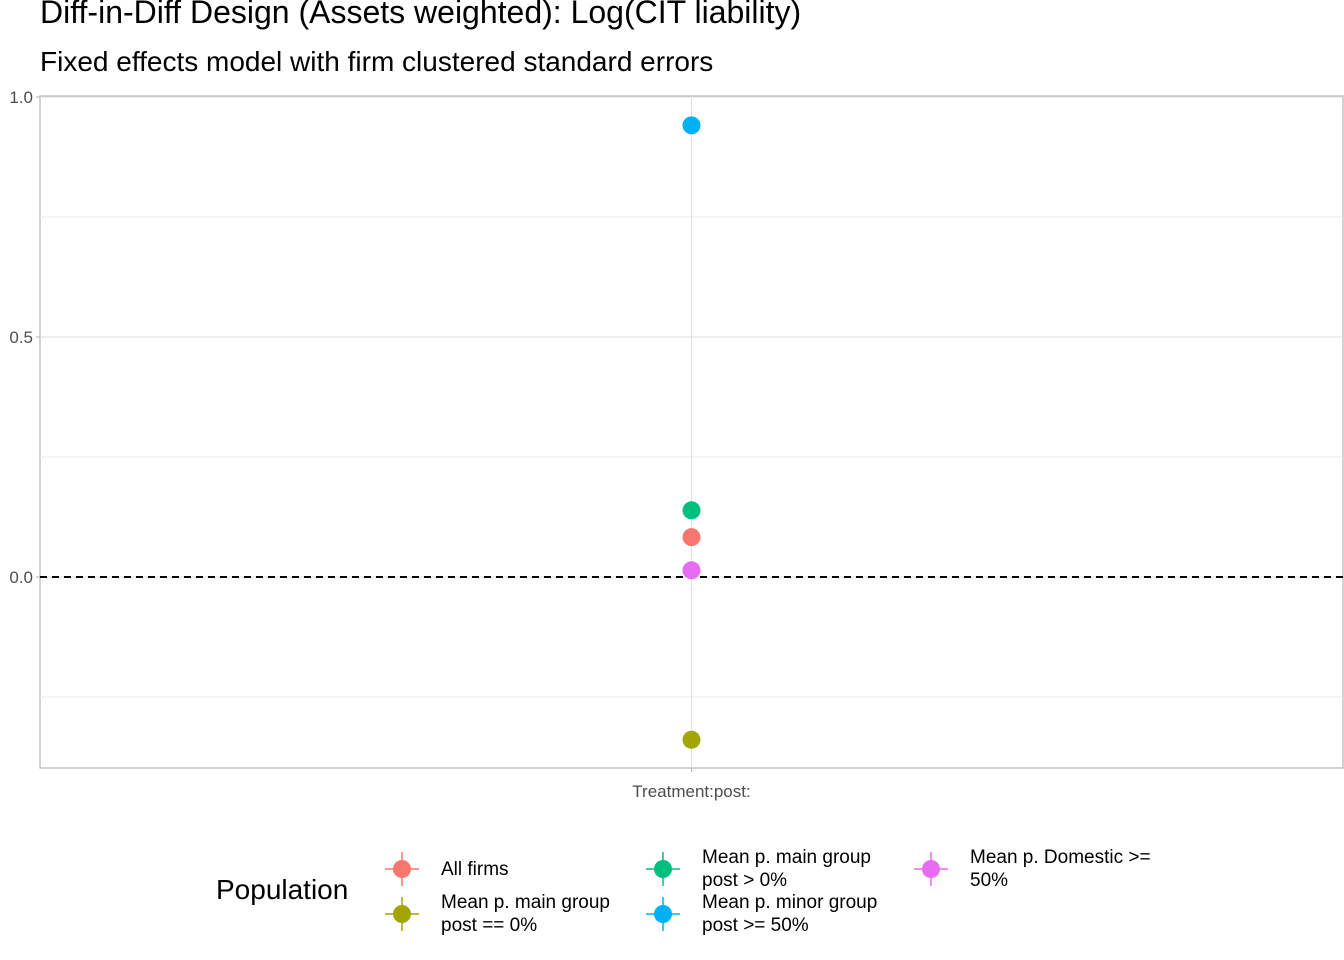 The image size is (1344, 960). I want to click on legend-entry-label: Mean p. main group post > 0%, so click(786, 869).